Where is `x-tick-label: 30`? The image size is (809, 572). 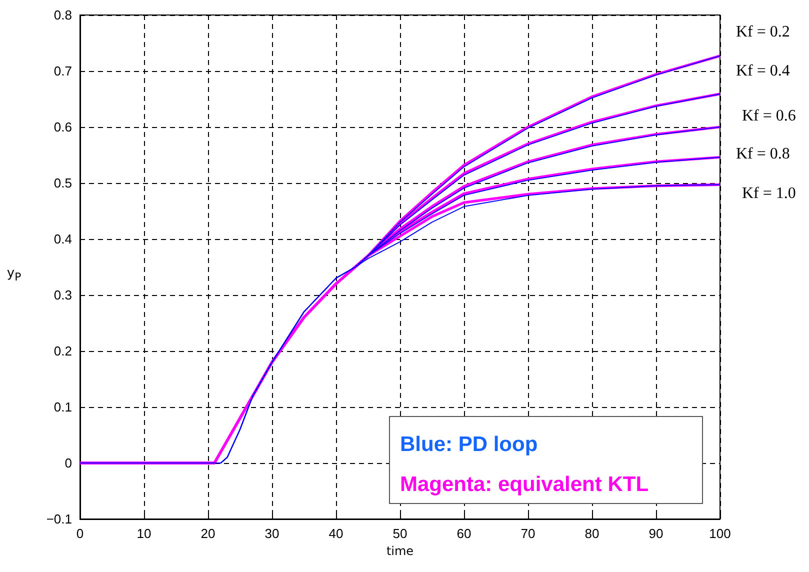 x-tick-label: 30 is located at coordinates (272, 533).